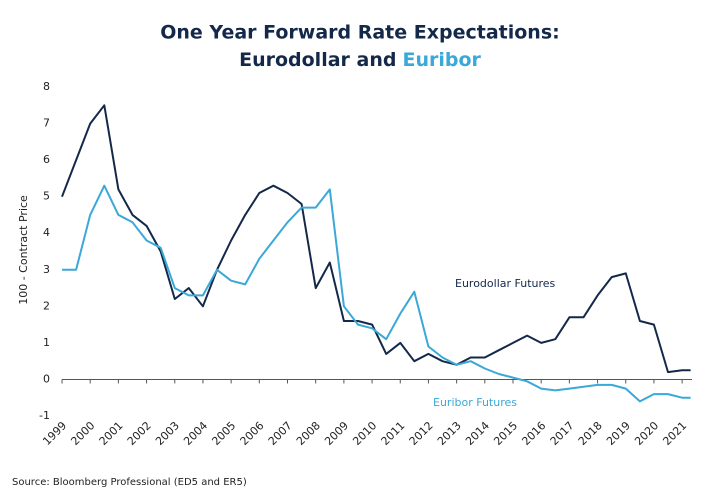 This screenshot has width=720, height=500. I want to click on x-tick-label: 2005, so click(223, 433).